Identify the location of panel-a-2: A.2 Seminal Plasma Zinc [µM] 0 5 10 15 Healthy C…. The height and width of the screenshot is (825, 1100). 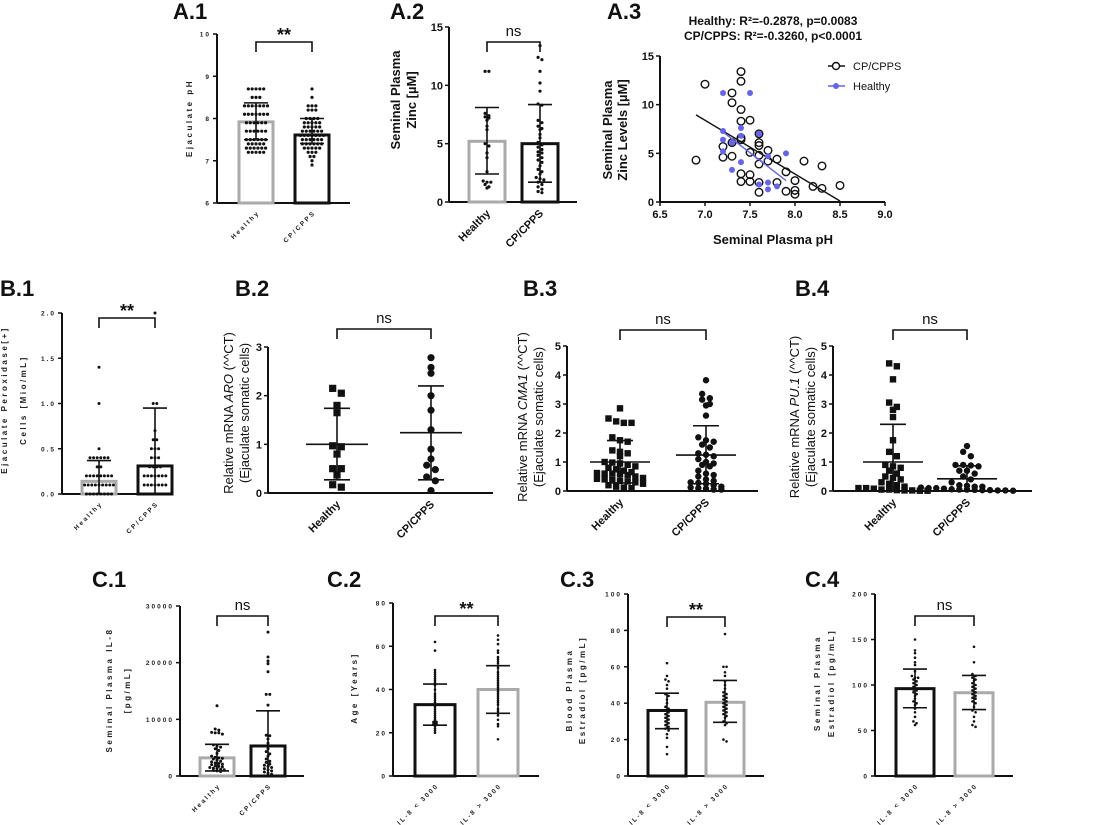
(482, 125).